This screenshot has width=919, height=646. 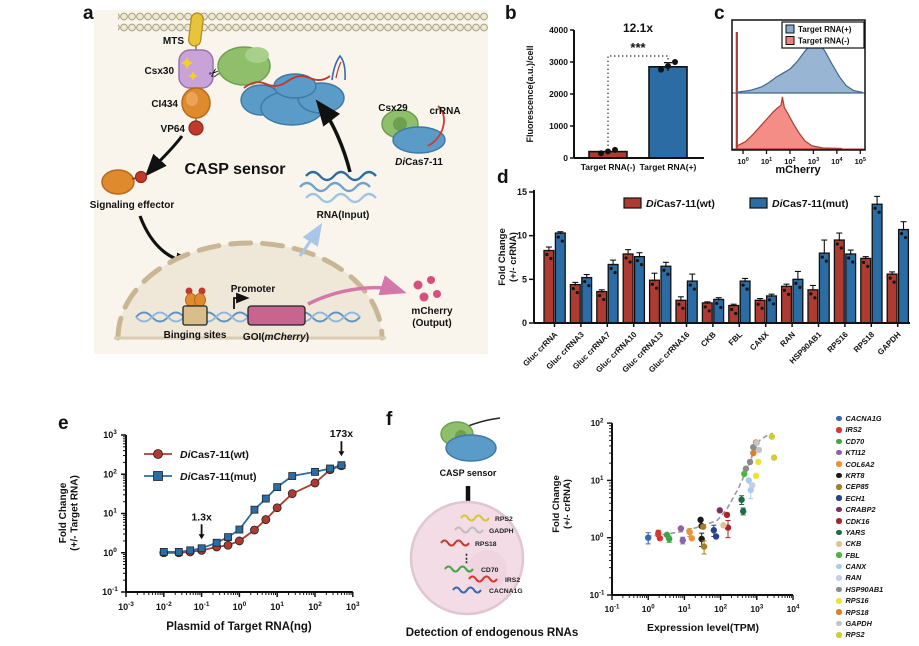 I want to click on cell-rna-waves, so click(x=469, y=554).